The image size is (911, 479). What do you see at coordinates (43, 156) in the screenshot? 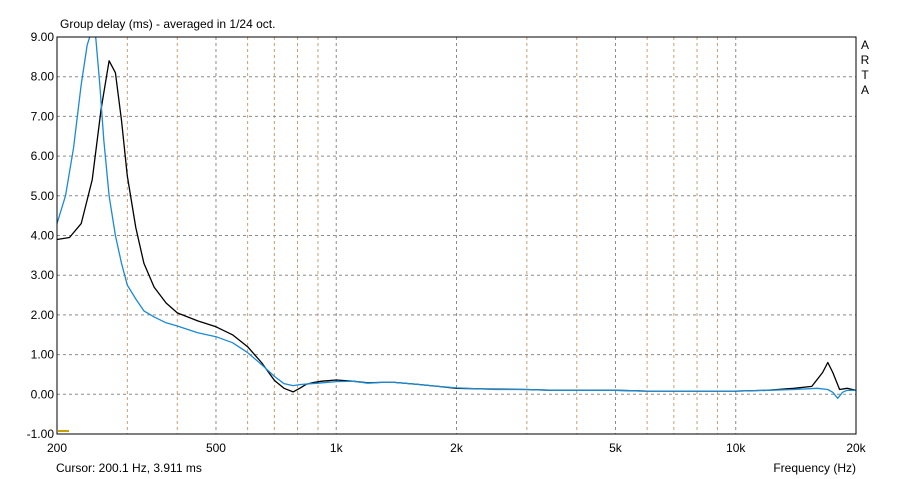
I see `y-tick-label: 6.00` at bounding box center [43, 156].